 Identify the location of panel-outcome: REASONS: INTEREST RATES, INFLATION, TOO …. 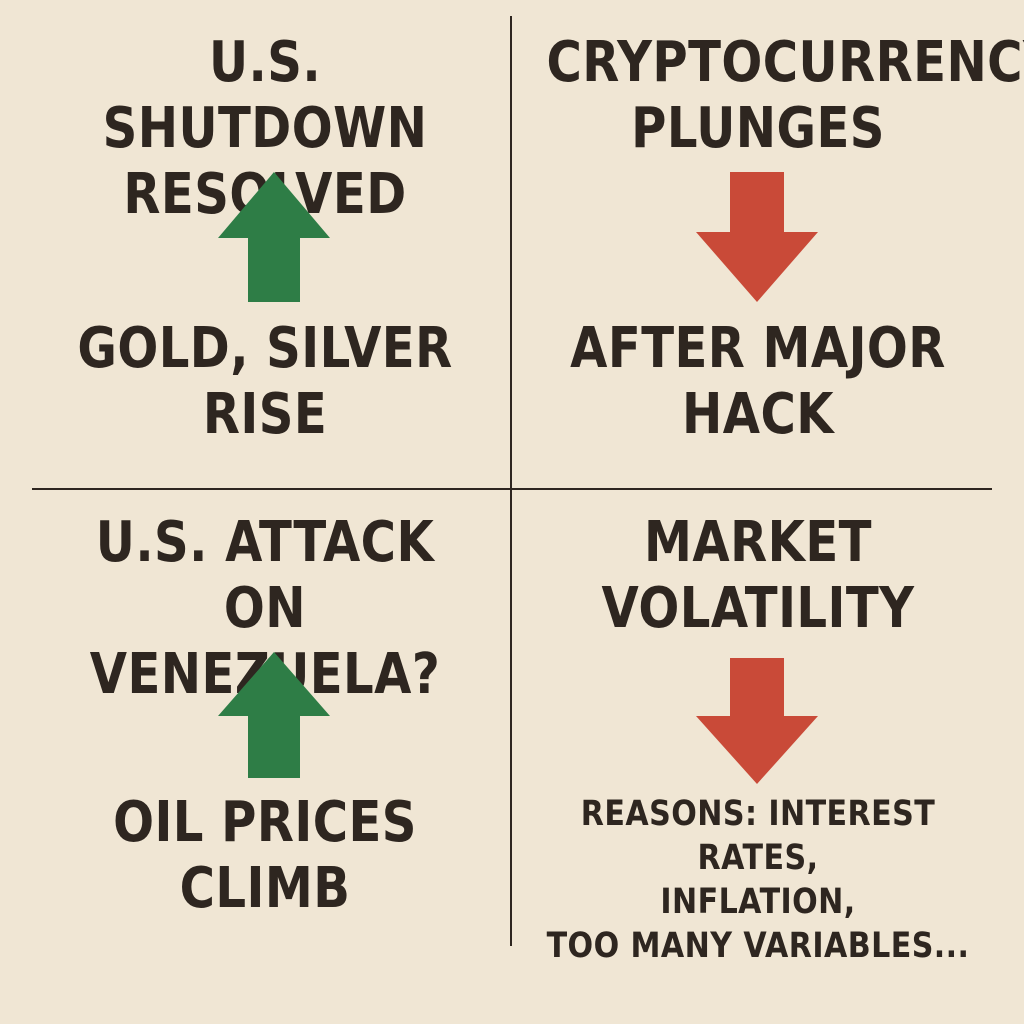
(758, 880).